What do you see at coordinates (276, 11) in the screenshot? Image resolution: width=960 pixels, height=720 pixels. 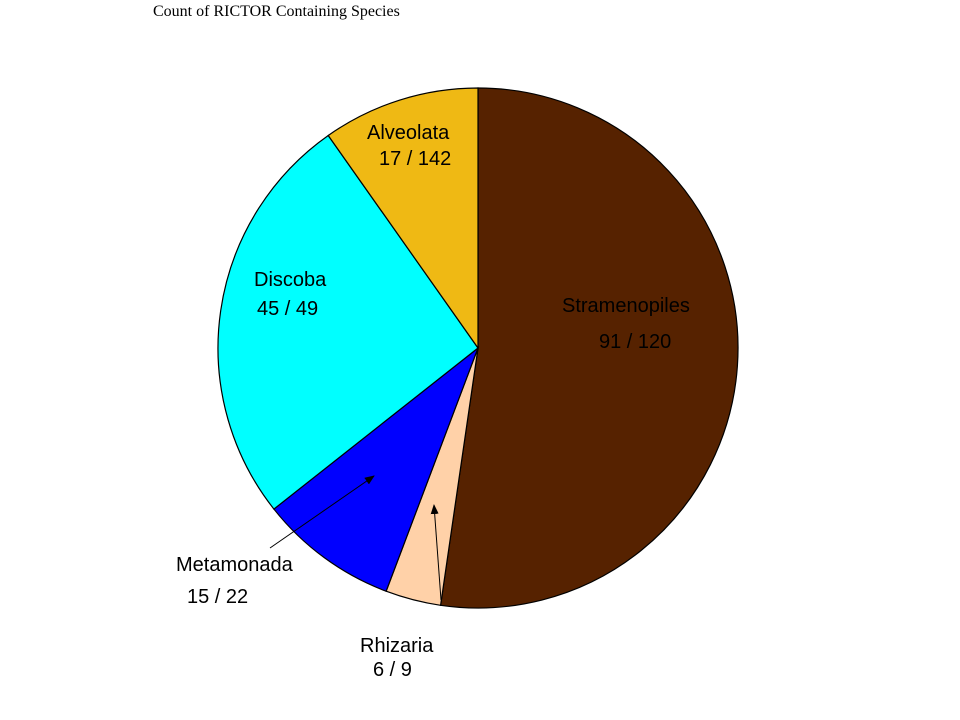 I see `chart-title: Count of RICTOR Containing Species` at bounding box center [276, 11].